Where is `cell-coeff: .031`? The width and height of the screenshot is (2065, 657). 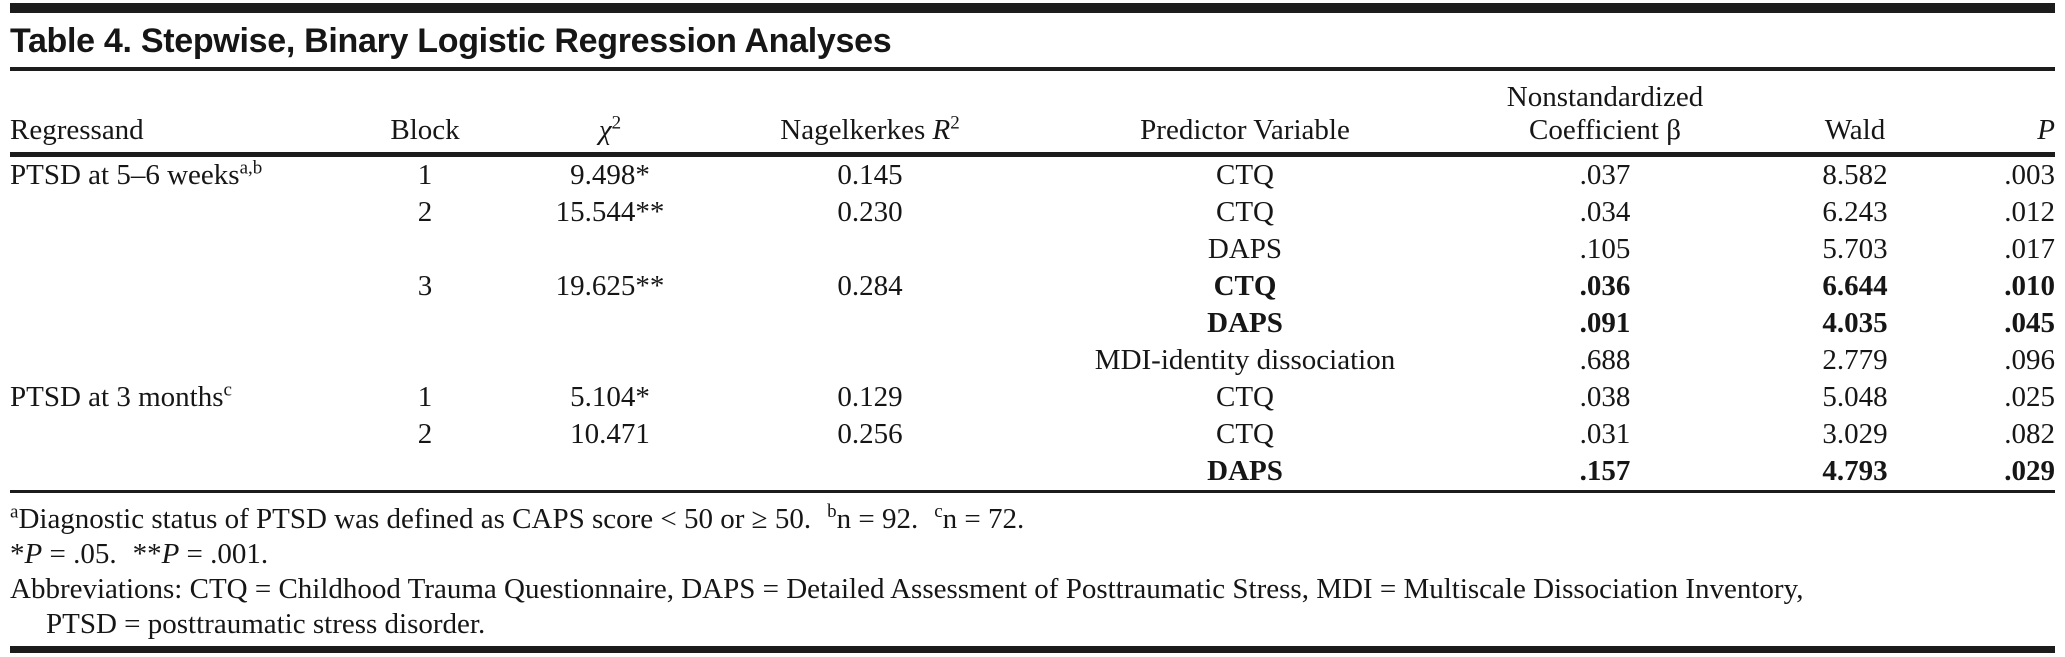 cell-coeff: .031 is located at coordinates (1605, 434).